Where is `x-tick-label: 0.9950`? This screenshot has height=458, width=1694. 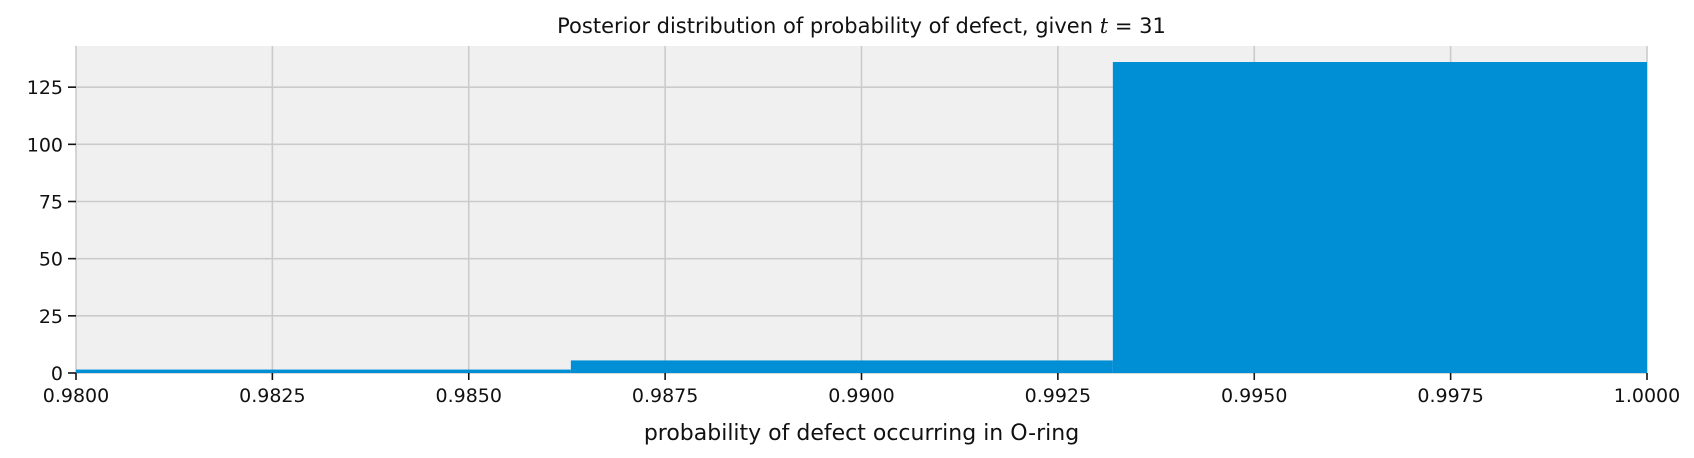
x-tick-label: 0.9950 is located at coordinates (1254, 396).